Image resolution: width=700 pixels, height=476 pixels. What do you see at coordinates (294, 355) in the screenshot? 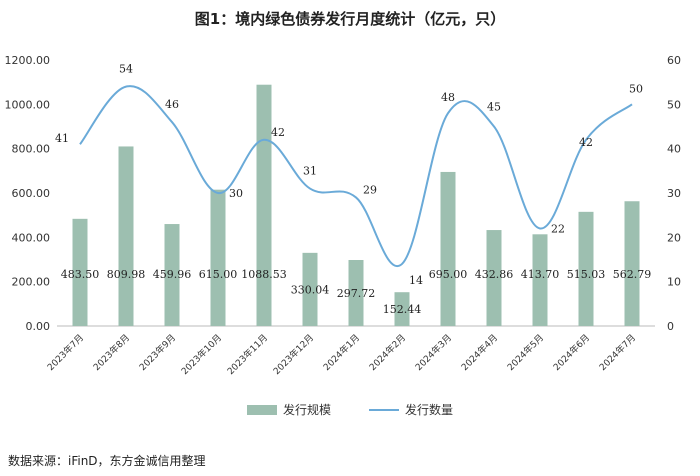
I see `x-axis-tick-label: 2023年12月` at bounding box center [294, 355].